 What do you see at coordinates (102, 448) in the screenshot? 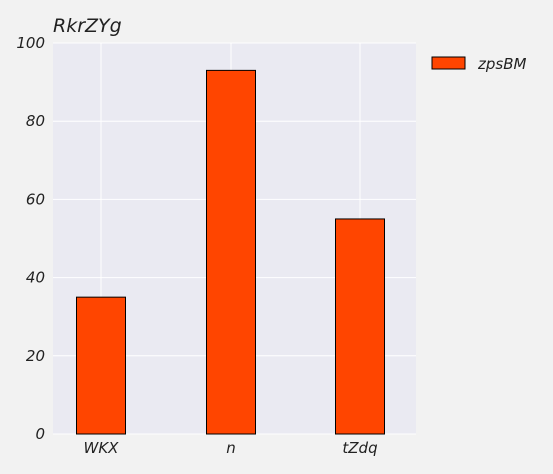
I see `x-tick-label: WKX` at bounding box center [102, 448].